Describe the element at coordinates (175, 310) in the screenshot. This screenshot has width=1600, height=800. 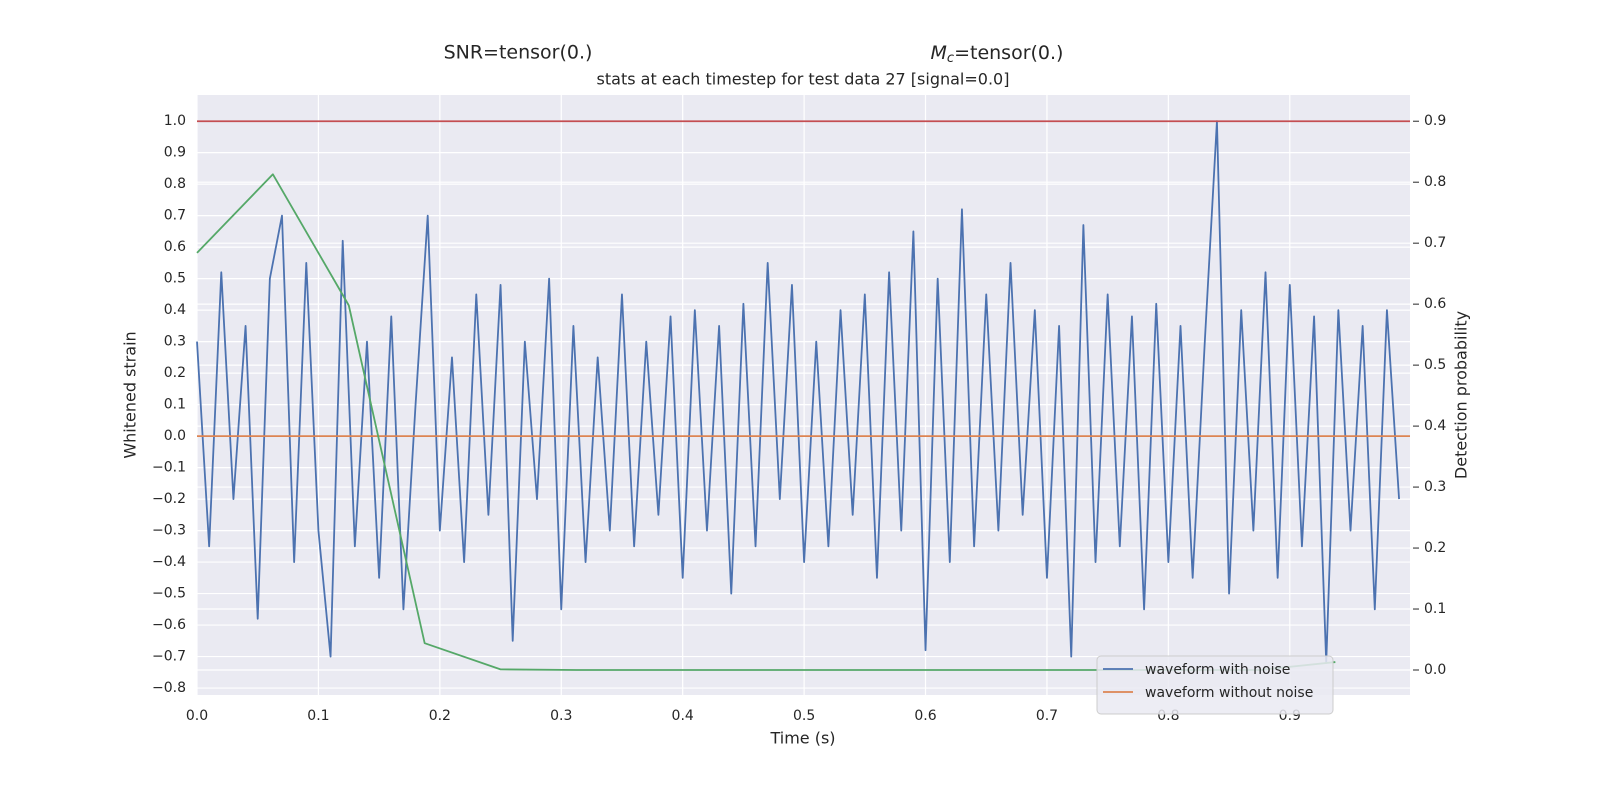
I see `y-tick-label: 0.4` at that location.